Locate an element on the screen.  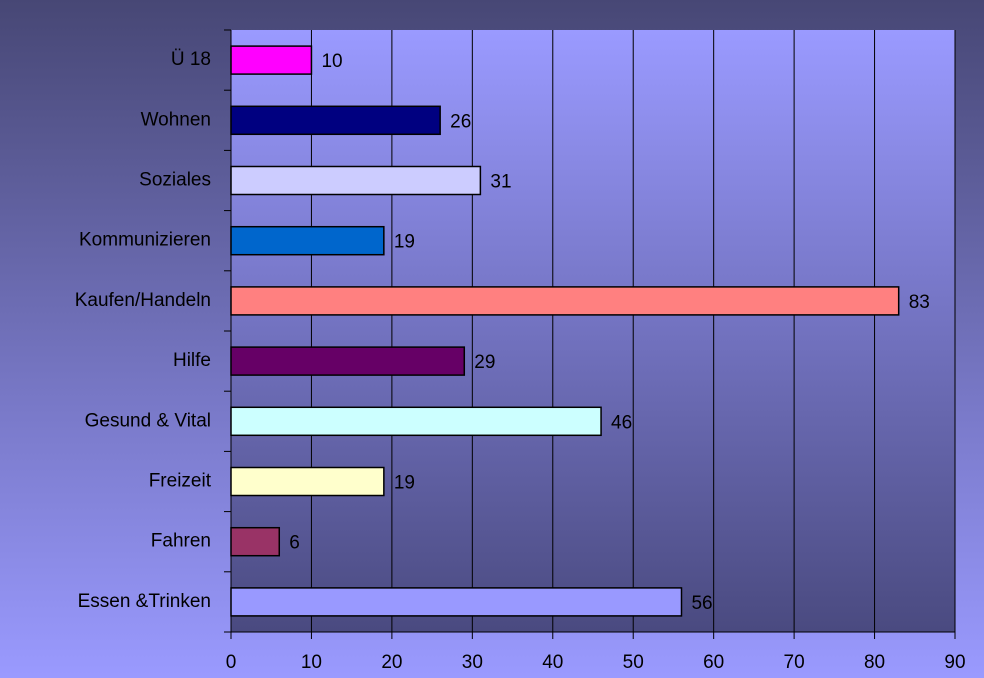
y-tick-label: Essen &Trinken is located at coordinates (144, 601).